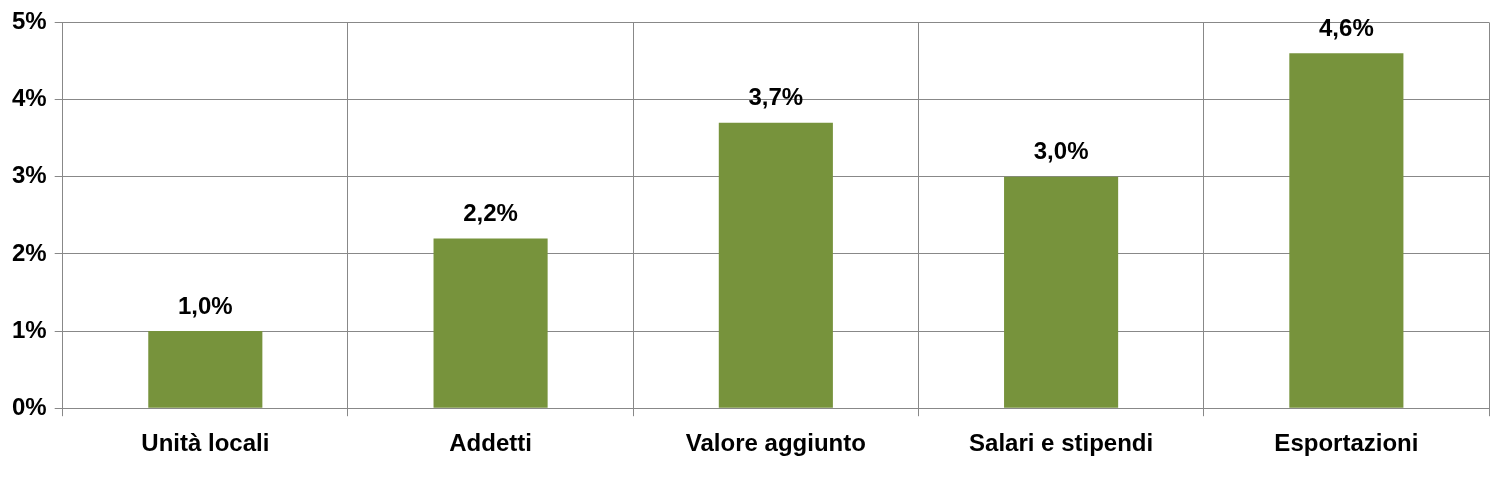 This screenshot has width=1493, height=477. What do you see at coordinates (29, 21) in the screenshot?
I see `y-tick-label: 5%` at bounding box center [29, 21].